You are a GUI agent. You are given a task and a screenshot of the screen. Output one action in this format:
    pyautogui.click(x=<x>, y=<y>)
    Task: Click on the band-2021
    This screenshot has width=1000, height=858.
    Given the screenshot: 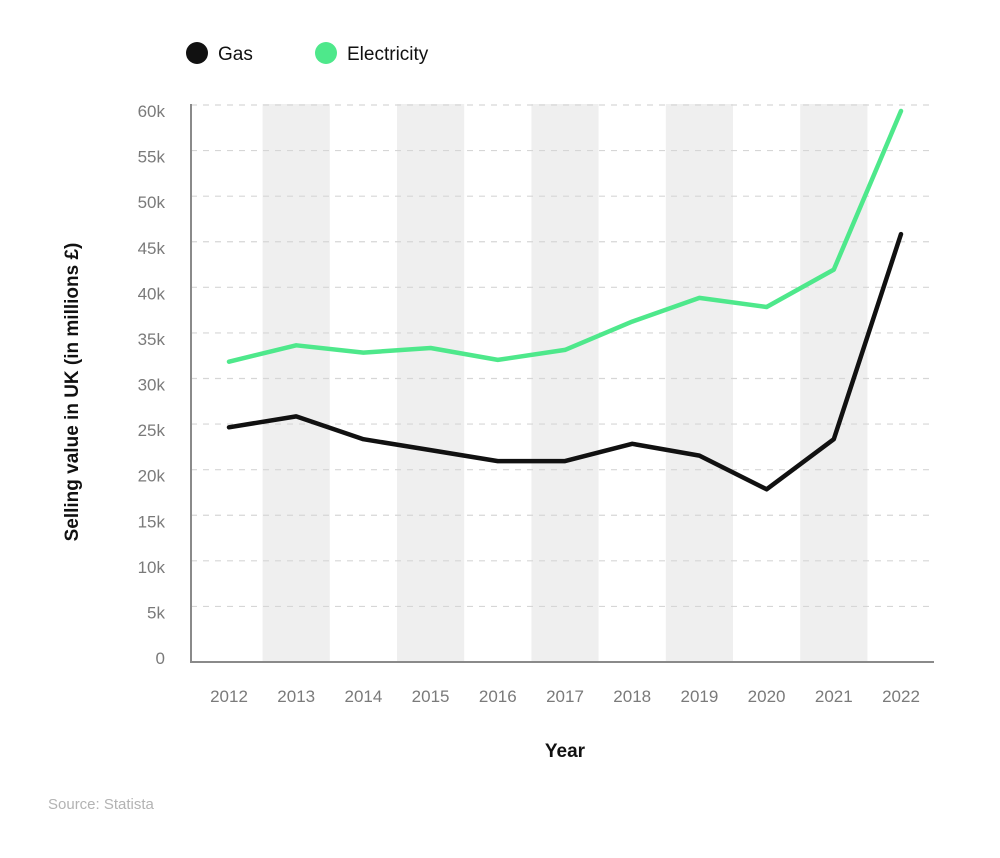 What is the action you would take?
    pyautogui.click(x=834, y=383)
    